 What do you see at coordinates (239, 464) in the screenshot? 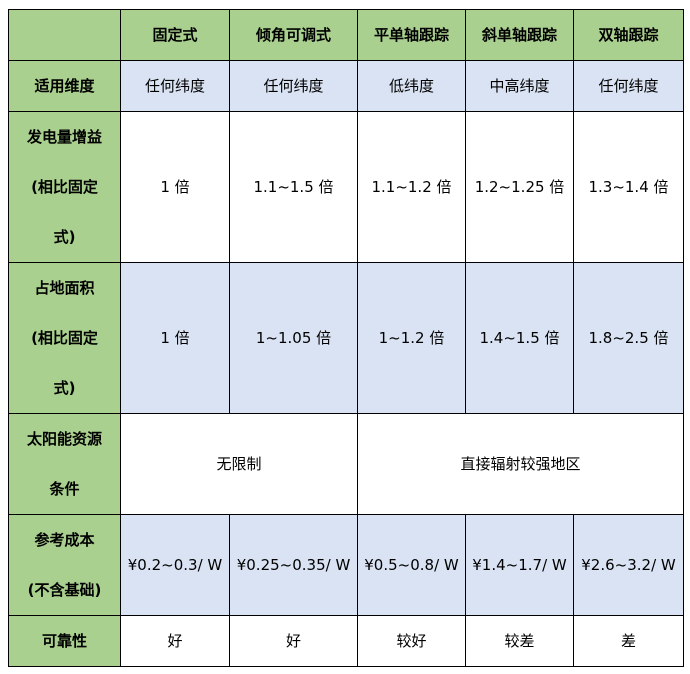
I see `merged-cell: 无限制` at bounding box center [239, 464].